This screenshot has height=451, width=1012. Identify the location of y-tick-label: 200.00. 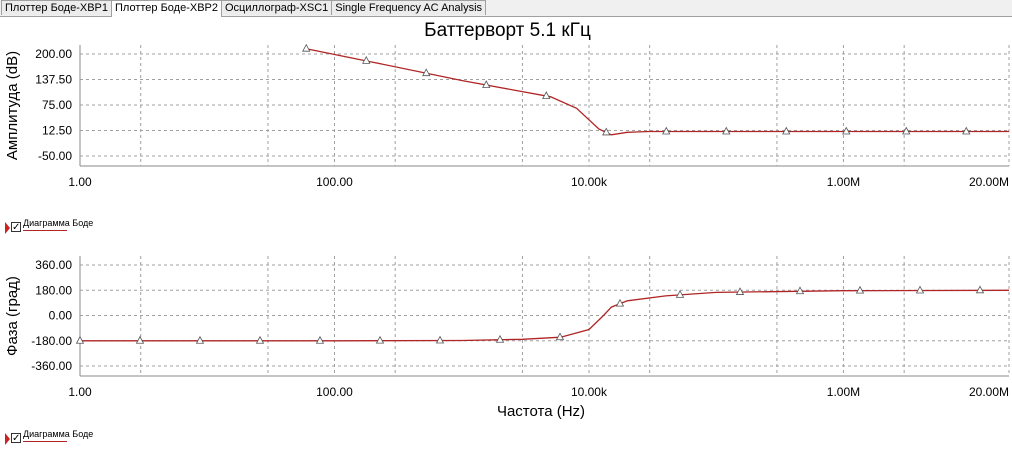
(53, 54).